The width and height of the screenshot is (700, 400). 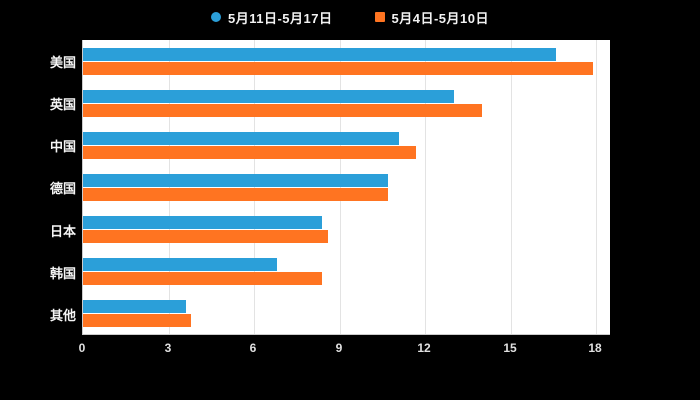 What do you see at coordinates (168, 348) in the screenshot?
I see `x-tick-label: 3` at bounding box center [168, 348].